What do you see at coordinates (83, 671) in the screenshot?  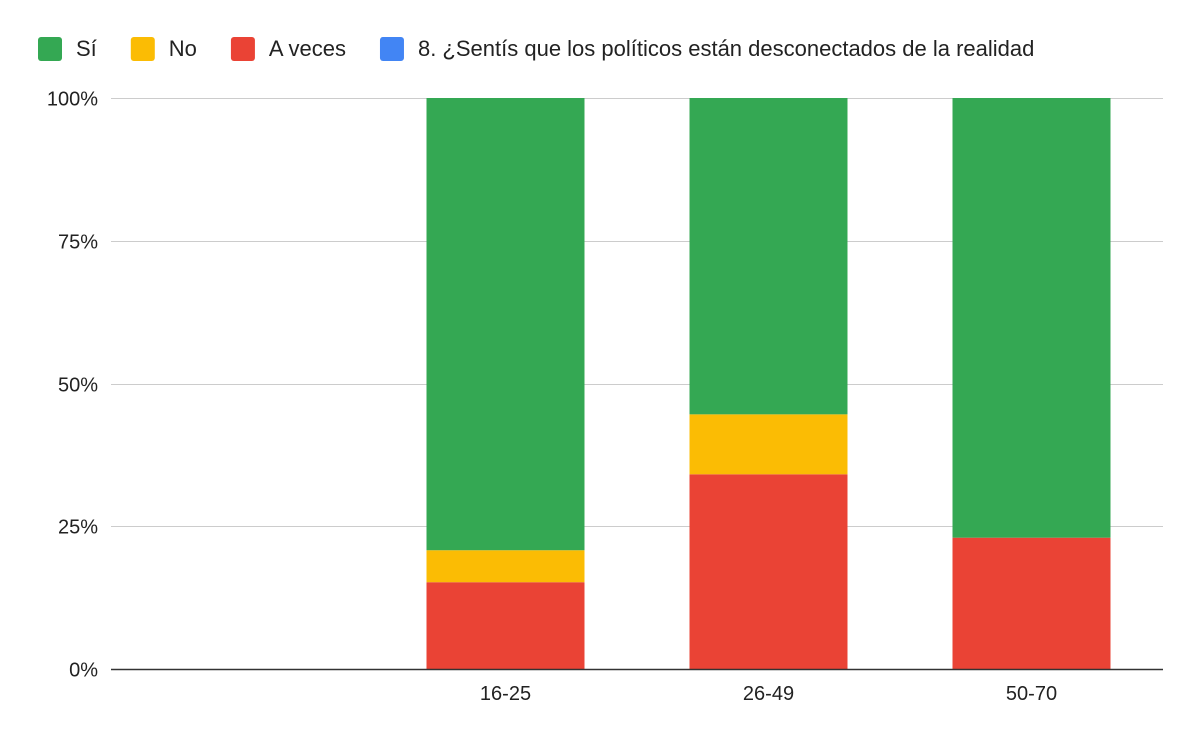 I see `y-tick-label: 0%` at bounding box center [83, 671].